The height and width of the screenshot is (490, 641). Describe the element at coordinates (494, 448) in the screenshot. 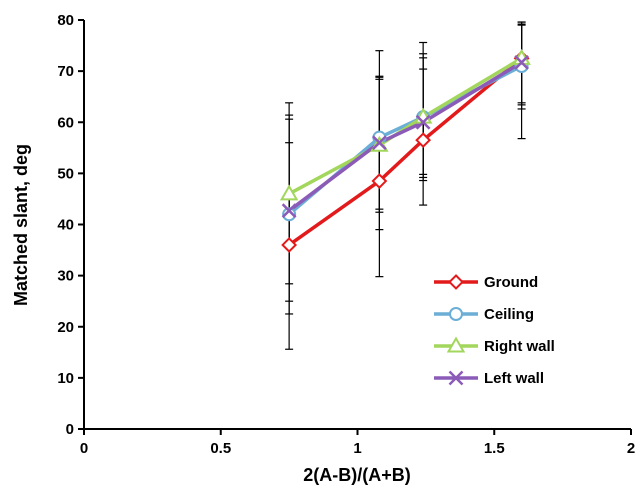

I see `x-tick-label: 1.5` at that location.